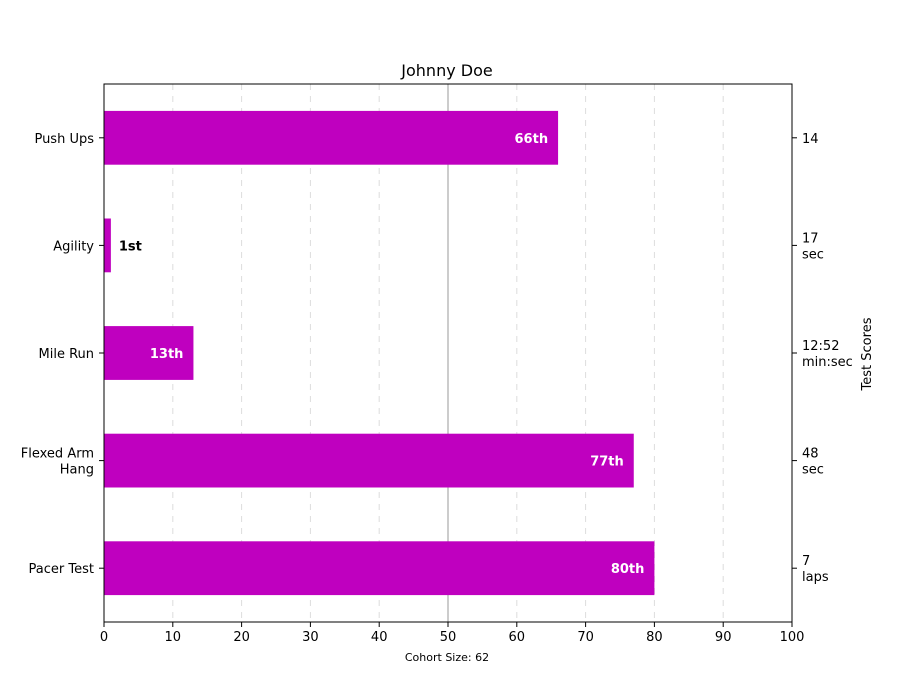 The width and height of the screenshot is (900, 700). I want to click on x-tick-label-20: 20, so click(241, 637).